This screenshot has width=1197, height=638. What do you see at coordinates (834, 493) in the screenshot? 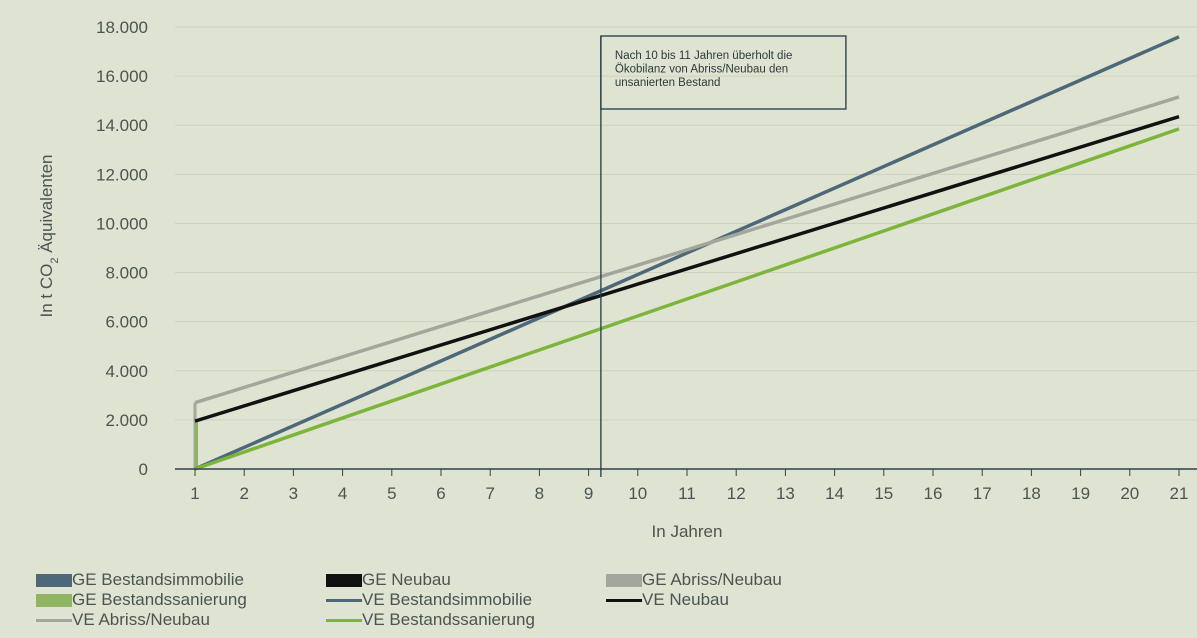
I see `x-tick-label: 14` at bounding box center [834, 493].